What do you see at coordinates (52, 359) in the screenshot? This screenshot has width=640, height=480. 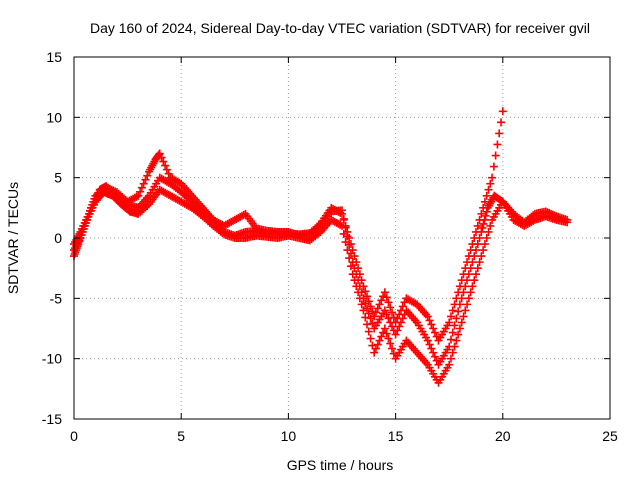 I see `y-tick-label: -10` at bounding box center [52, 359].